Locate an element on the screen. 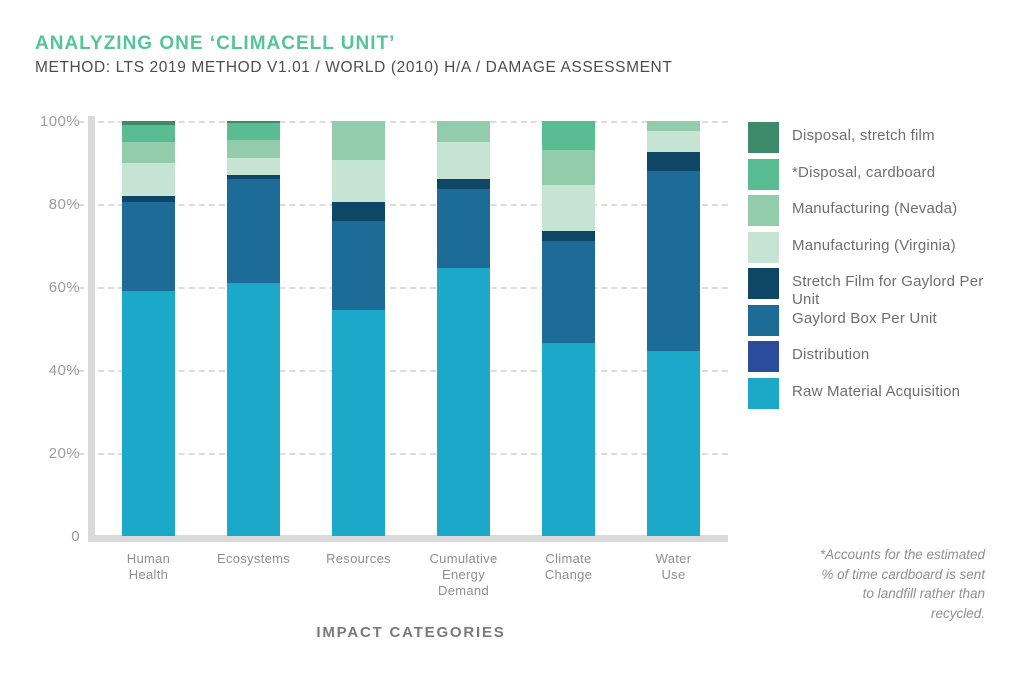 Image resolution: width=1024 pixels, height=675 pixels. legend-item: Manufacturing (Nevada) is located at coordinates (878, 213).